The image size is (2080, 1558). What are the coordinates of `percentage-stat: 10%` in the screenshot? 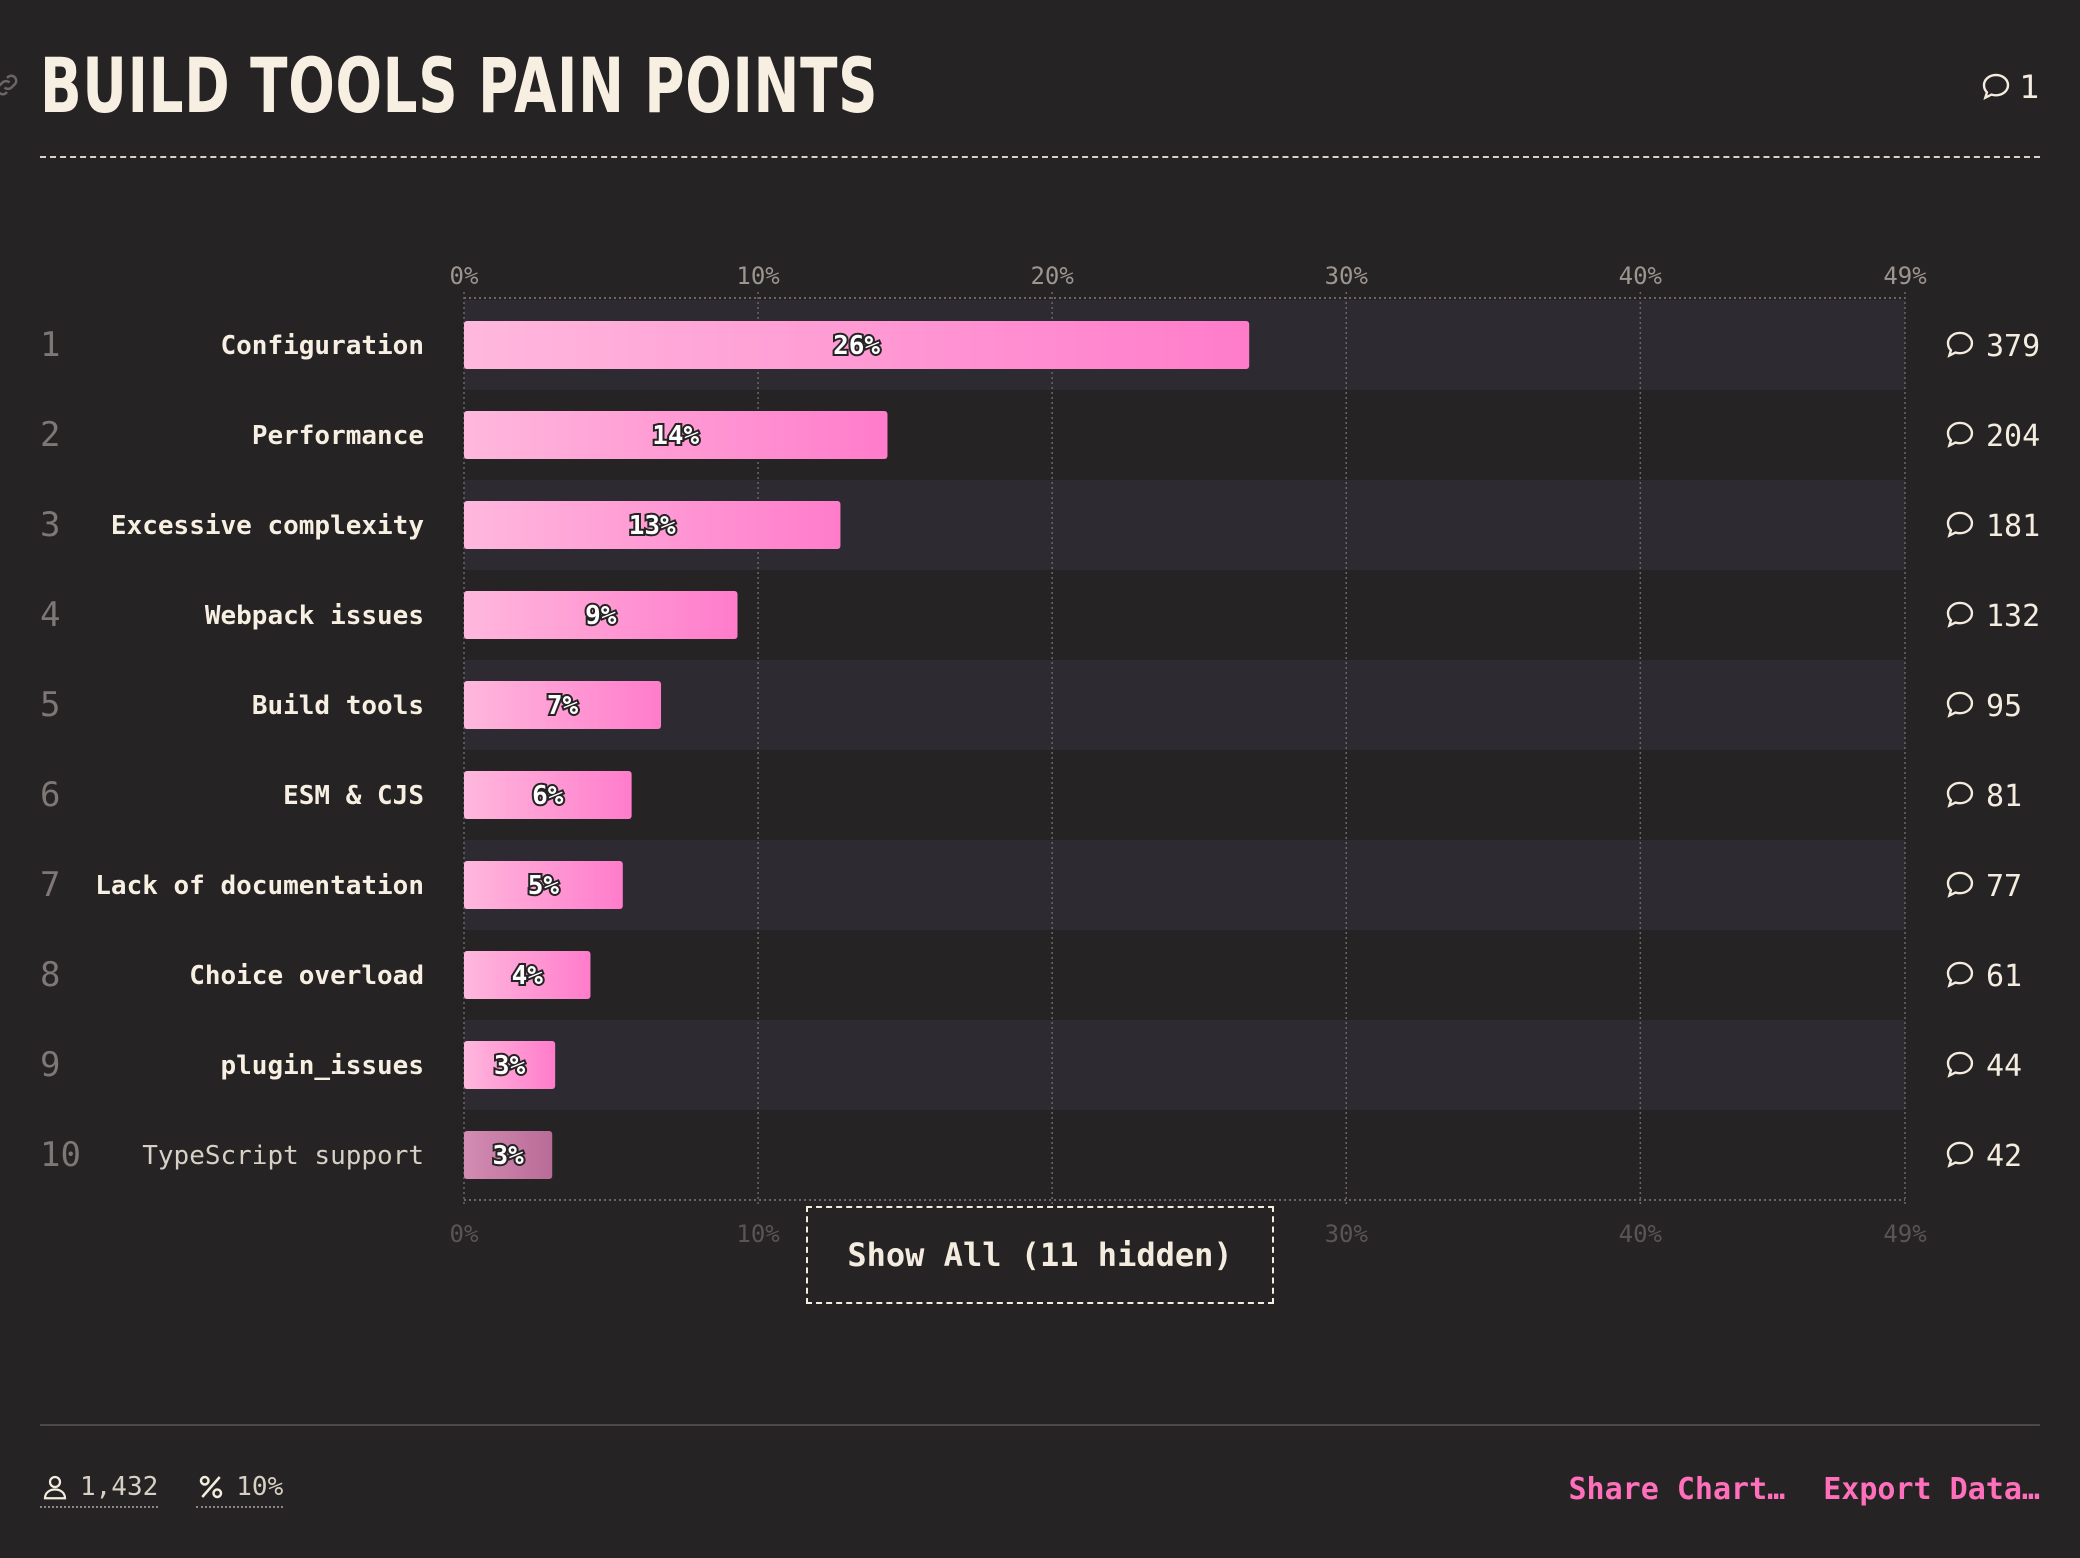 It's located at (240, 1490).